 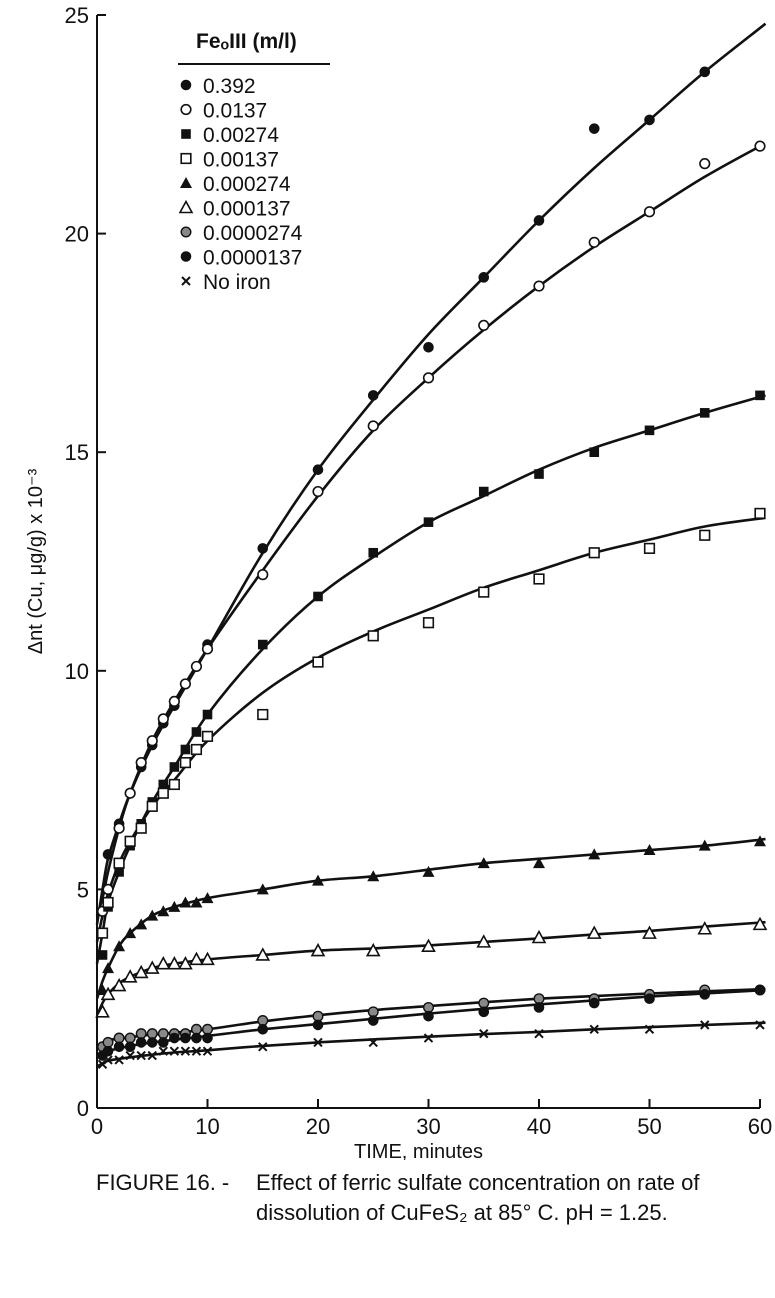 I want to click on y-axis-title: Δnt (Cu, μg/g) x 10⁻³, so click(x=36, y=561).